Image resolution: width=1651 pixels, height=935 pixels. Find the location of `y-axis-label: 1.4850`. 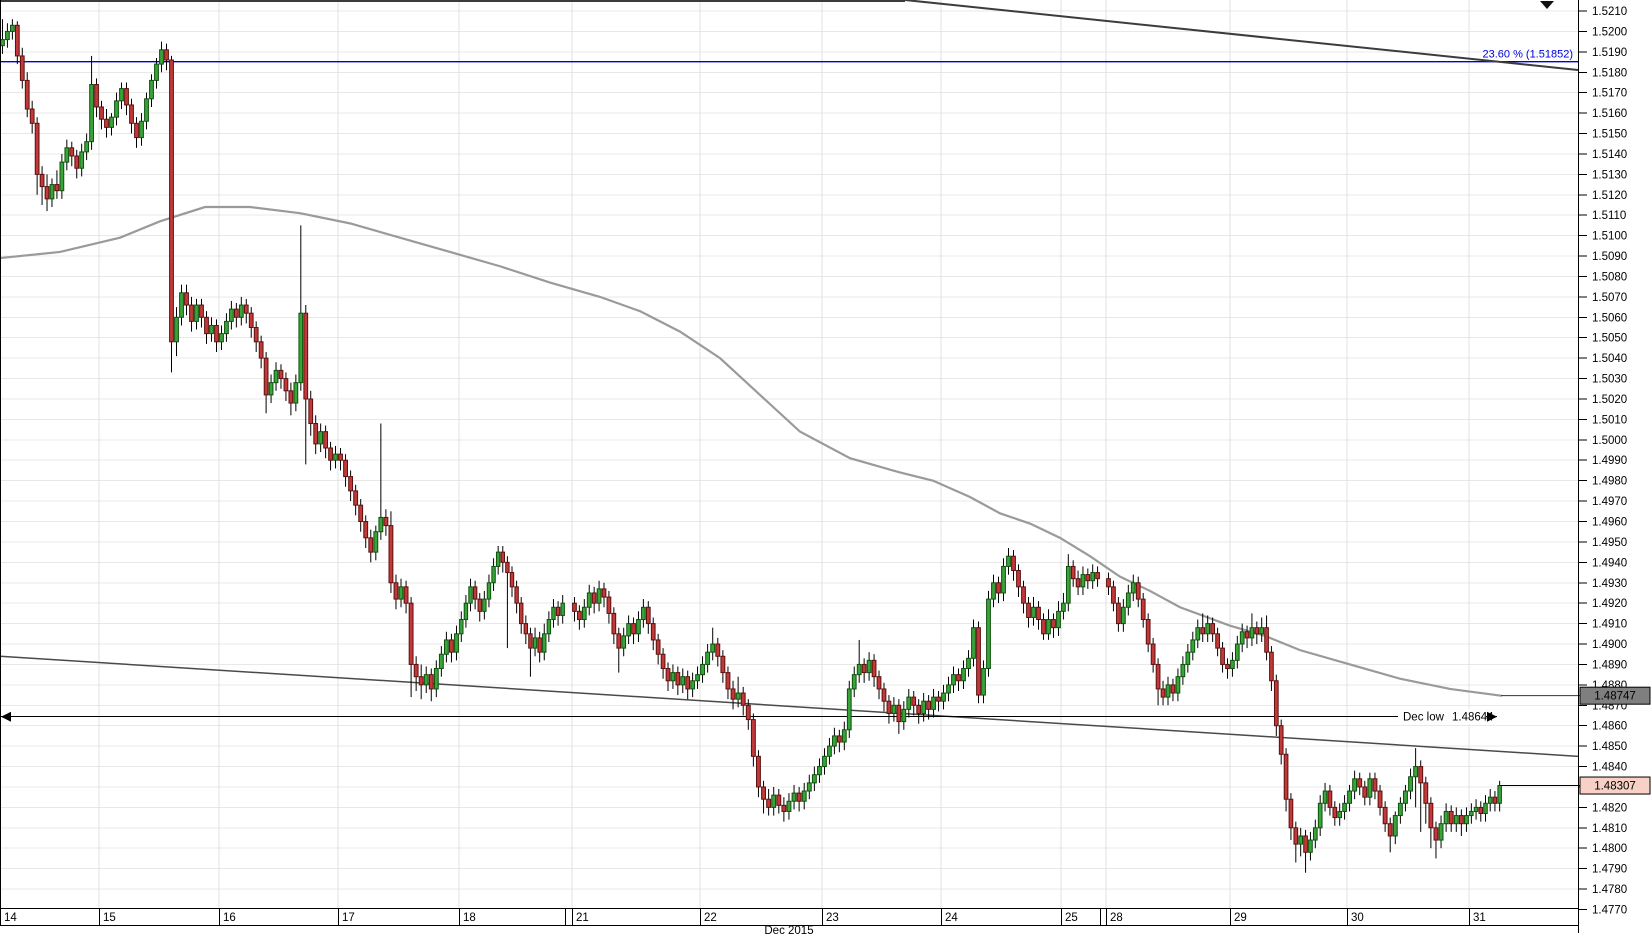

y-axis-label: 1.4850 is located at coordinates (1609, 747).